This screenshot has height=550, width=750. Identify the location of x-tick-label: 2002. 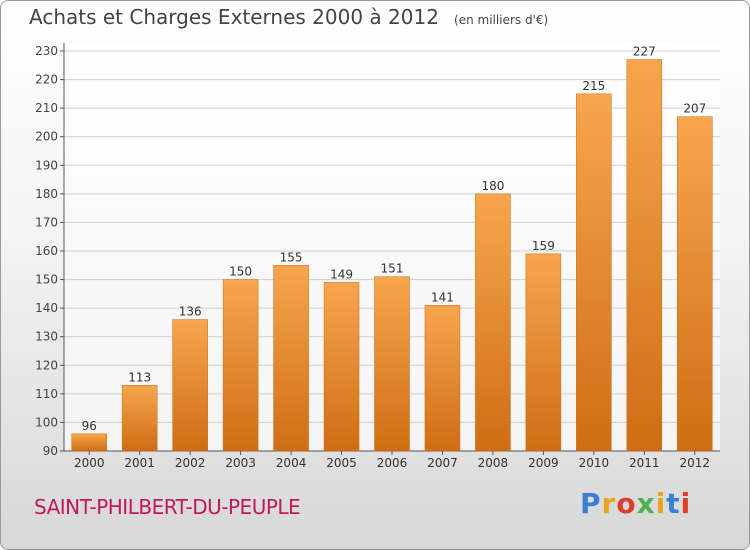
(190, 463).